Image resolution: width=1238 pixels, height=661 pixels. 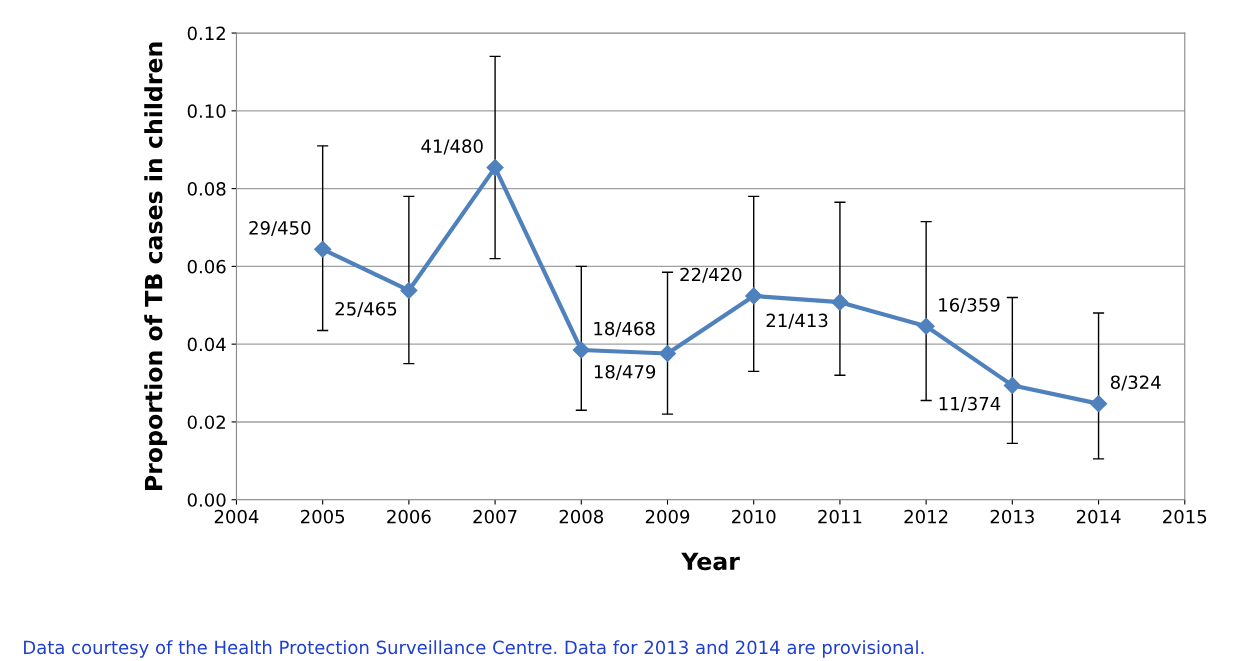 I want to click on data-label: 11/374, so click(x=970, y=404).